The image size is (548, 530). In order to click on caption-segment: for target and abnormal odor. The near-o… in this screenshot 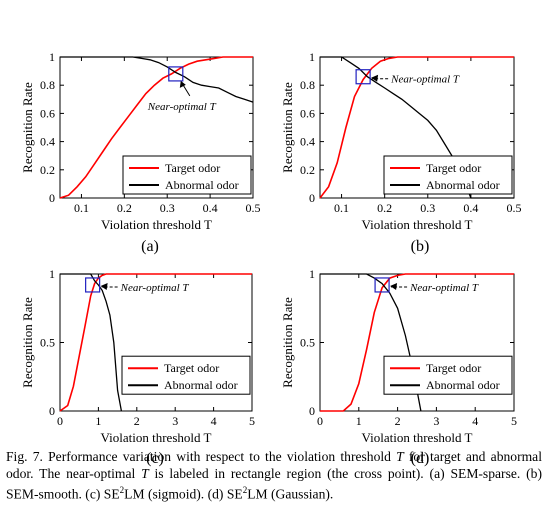, I will do `click(274, 465)`.